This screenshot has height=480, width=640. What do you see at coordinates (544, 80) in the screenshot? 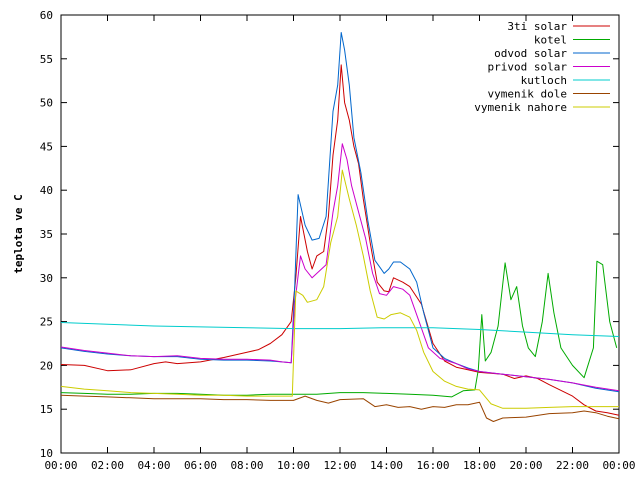
I see `legend-label: kutloch` at bounding box center [544, 80].